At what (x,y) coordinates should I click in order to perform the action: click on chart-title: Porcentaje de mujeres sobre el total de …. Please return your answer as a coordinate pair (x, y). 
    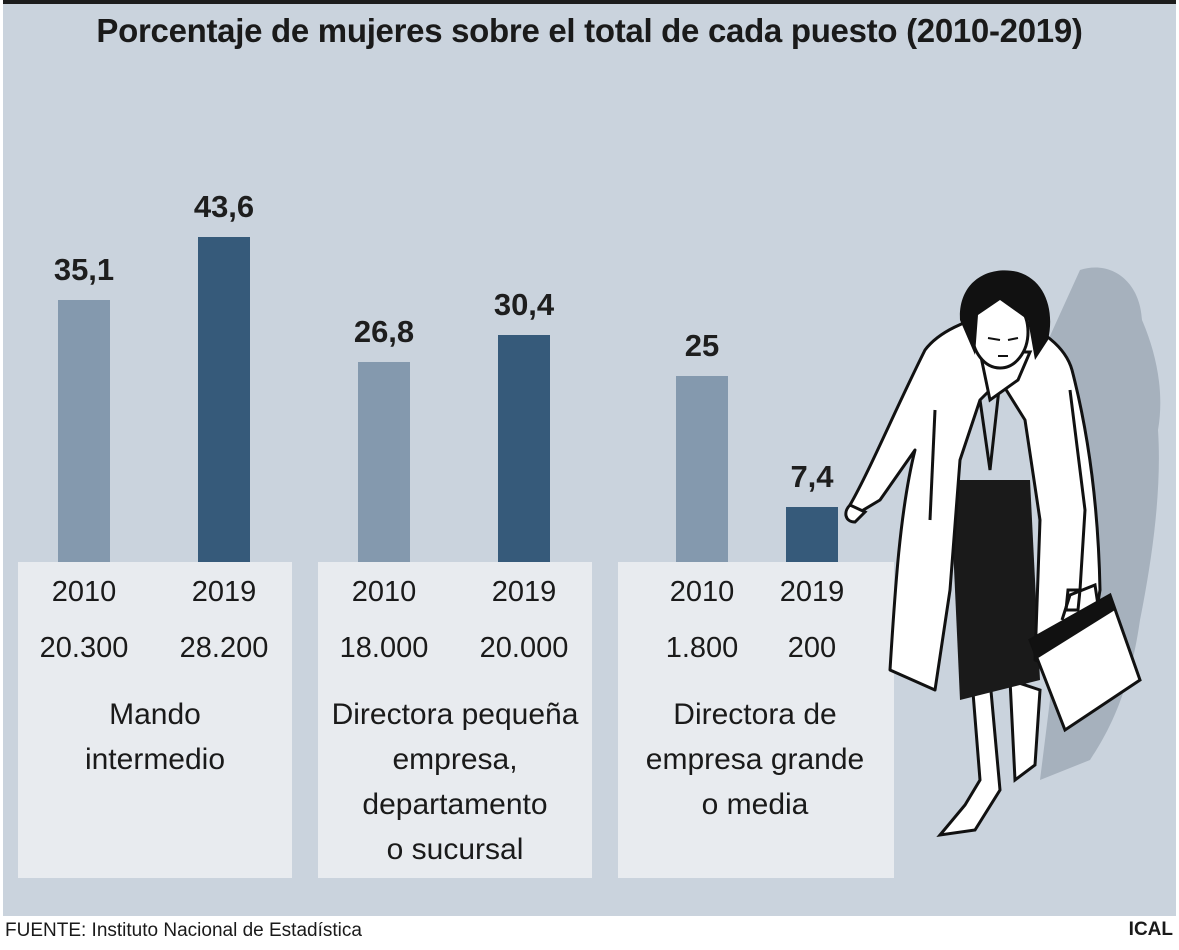
    Looking at the image, I should click on (589, 30).